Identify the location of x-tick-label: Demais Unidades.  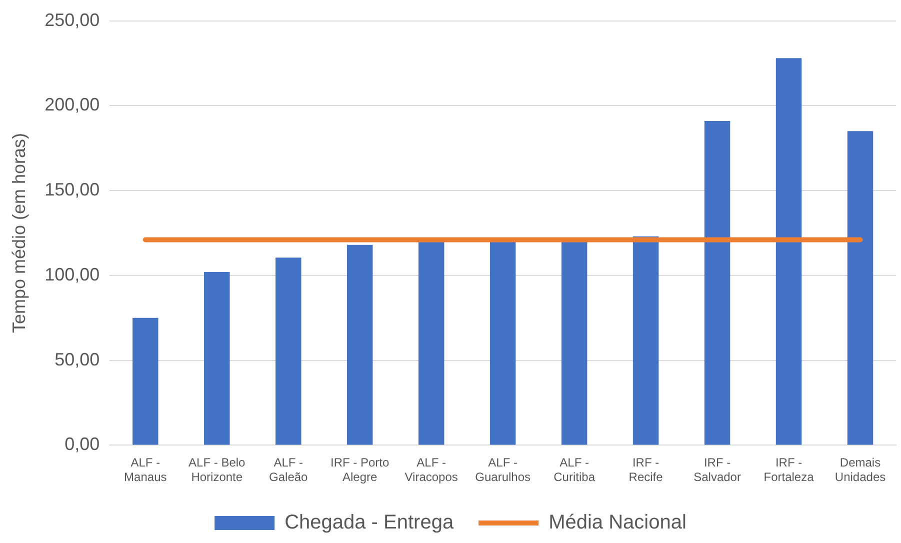
(860, 470).